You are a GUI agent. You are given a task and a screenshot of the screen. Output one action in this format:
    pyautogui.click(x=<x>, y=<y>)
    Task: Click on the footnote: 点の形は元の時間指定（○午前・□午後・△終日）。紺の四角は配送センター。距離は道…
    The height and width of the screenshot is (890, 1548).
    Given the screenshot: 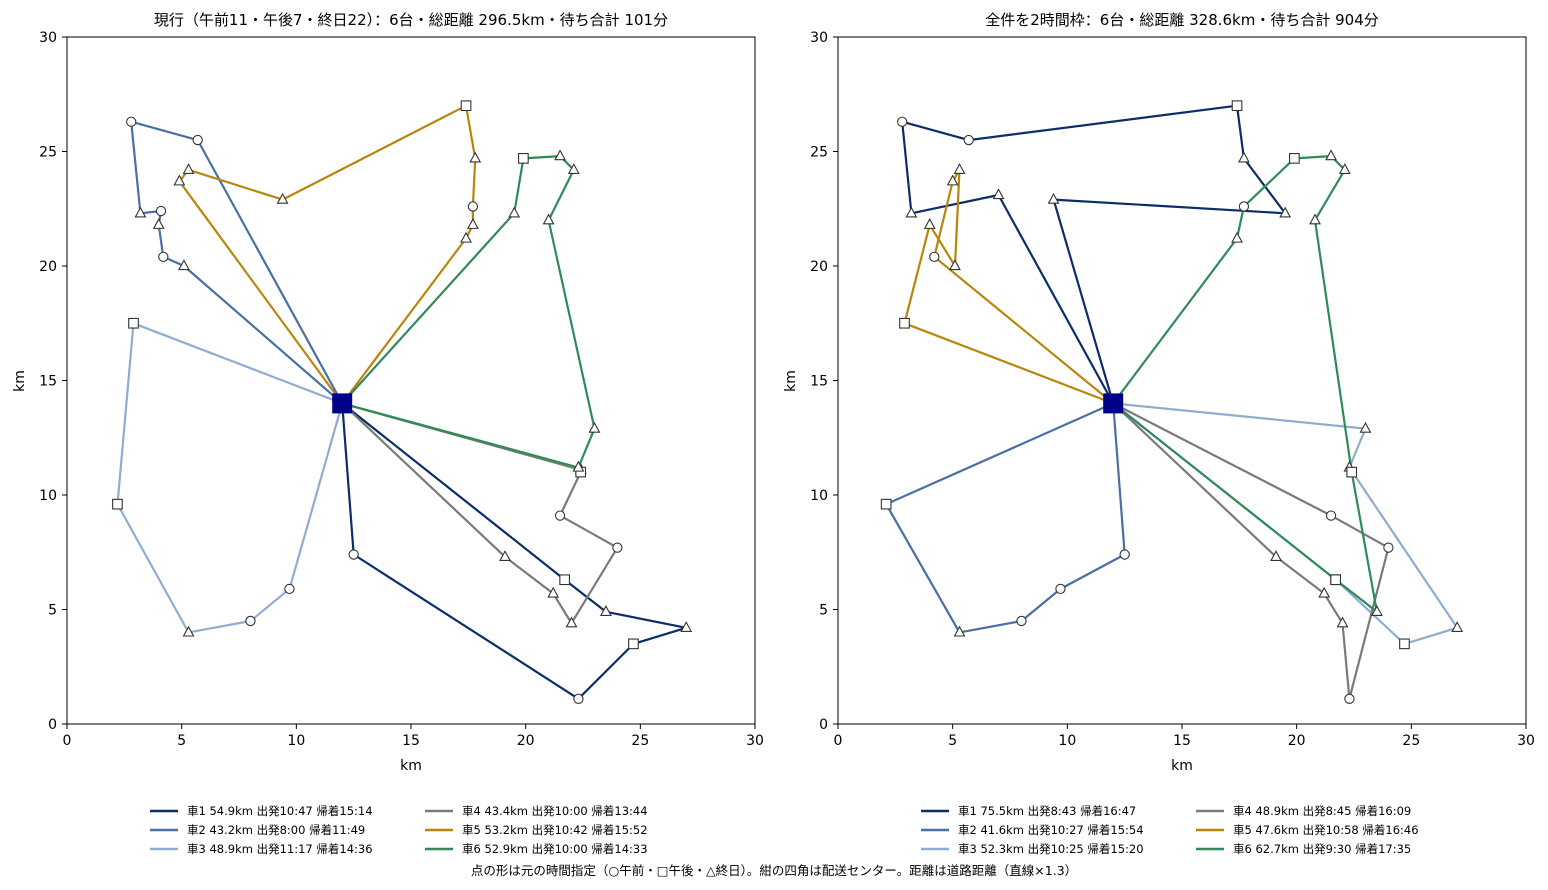 What is the action you would take?
    pyautogui.click(x=774, y=870)
    